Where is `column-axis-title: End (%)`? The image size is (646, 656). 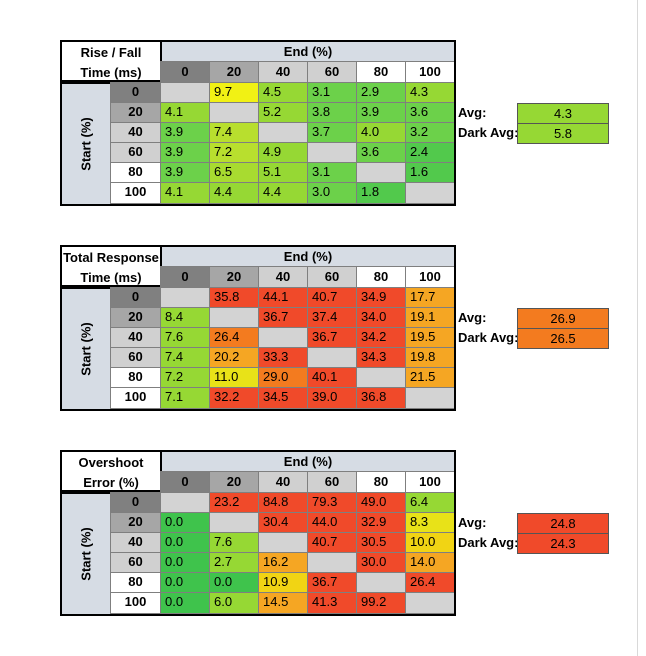
column-axis-title: End (%) is located at coordinates (308, 256).